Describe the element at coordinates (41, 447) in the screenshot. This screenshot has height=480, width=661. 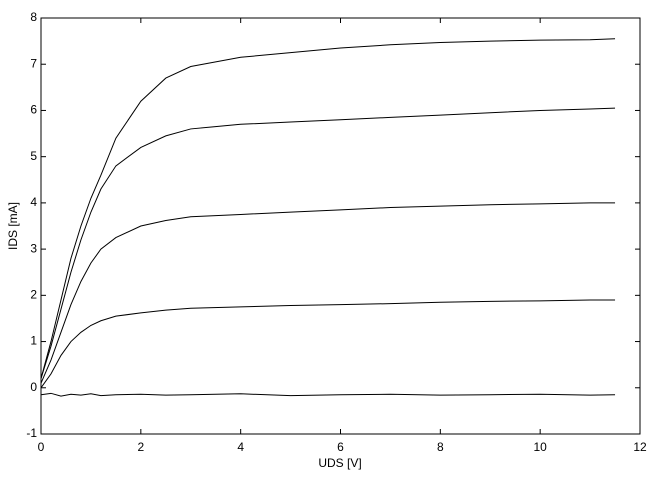
I see `x-tick-label: 0` at that location.